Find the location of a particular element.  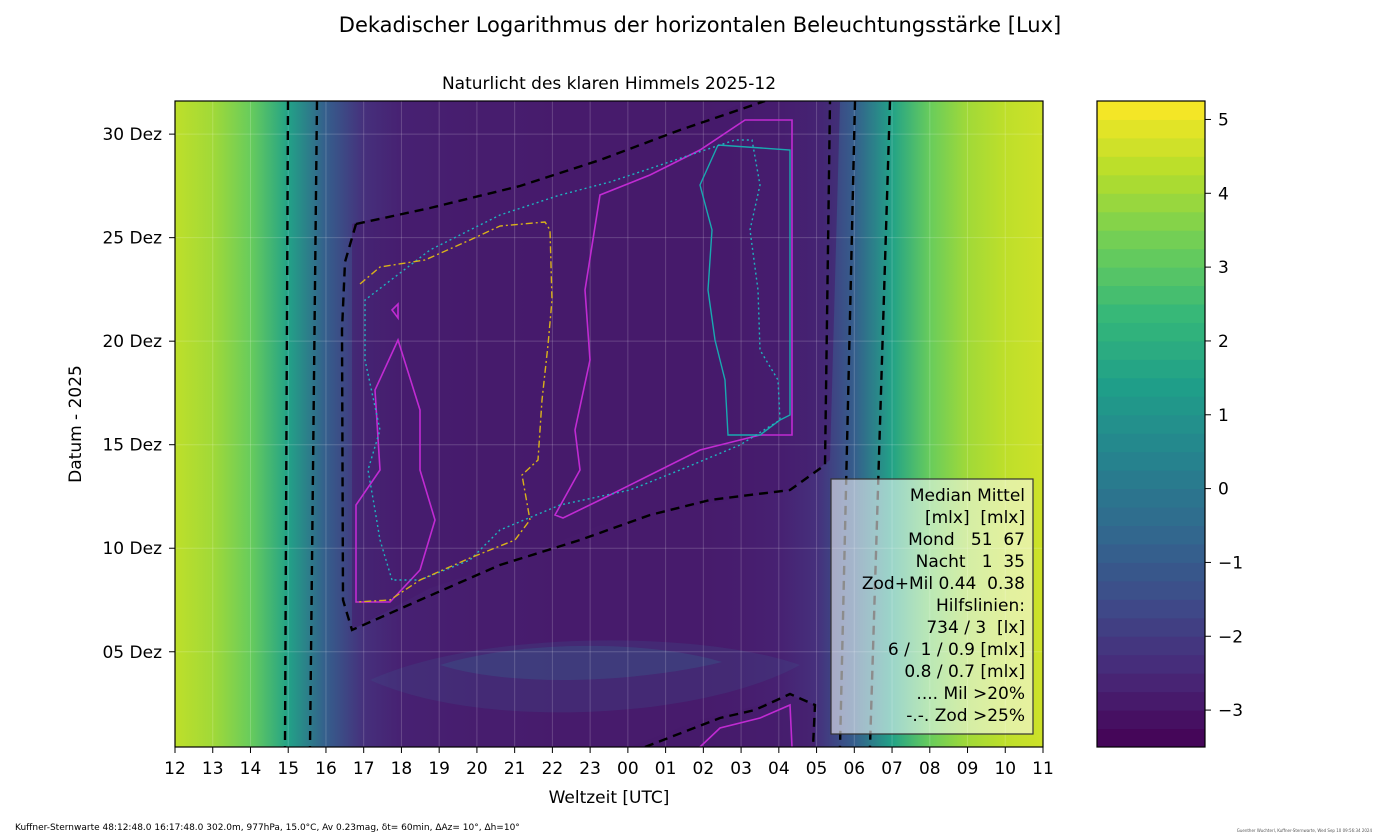

contour-zod-dashdot is located at coordinates (454, 412).